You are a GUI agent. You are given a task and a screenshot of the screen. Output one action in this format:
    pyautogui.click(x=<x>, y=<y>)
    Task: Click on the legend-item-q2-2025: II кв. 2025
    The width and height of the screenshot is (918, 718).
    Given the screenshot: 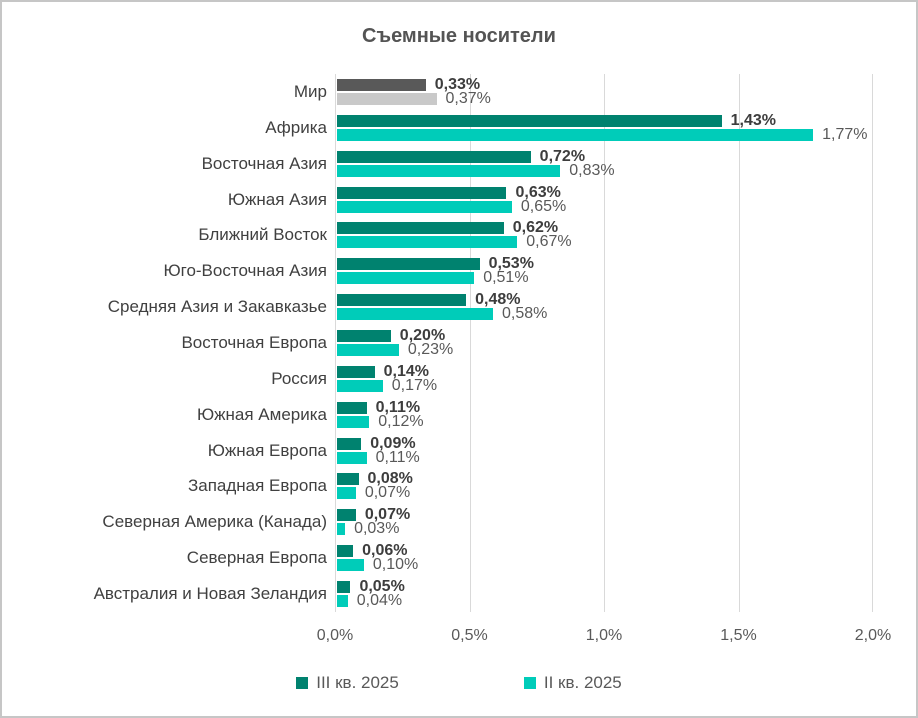 What is the action you would take?
    pyautogui.click(x=572, y=682)
    